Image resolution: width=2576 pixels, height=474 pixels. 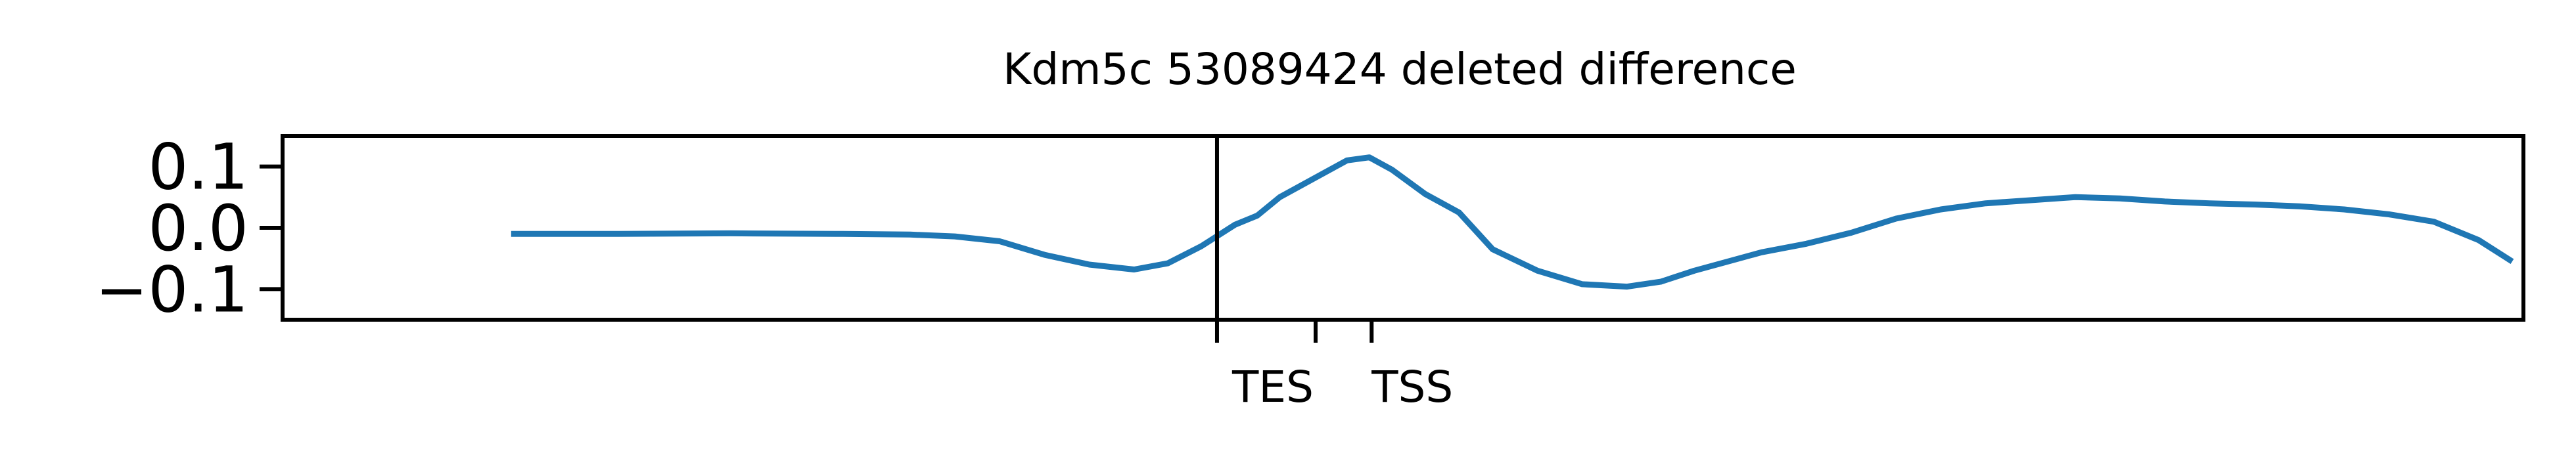 I want to click on x-axis: TES TSS, so click(x=1333, y=366).